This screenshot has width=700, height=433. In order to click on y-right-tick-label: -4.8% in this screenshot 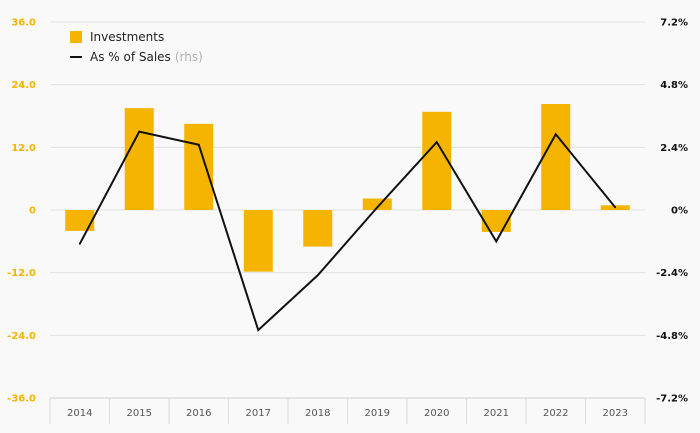, I will do `click(672, 336)`.